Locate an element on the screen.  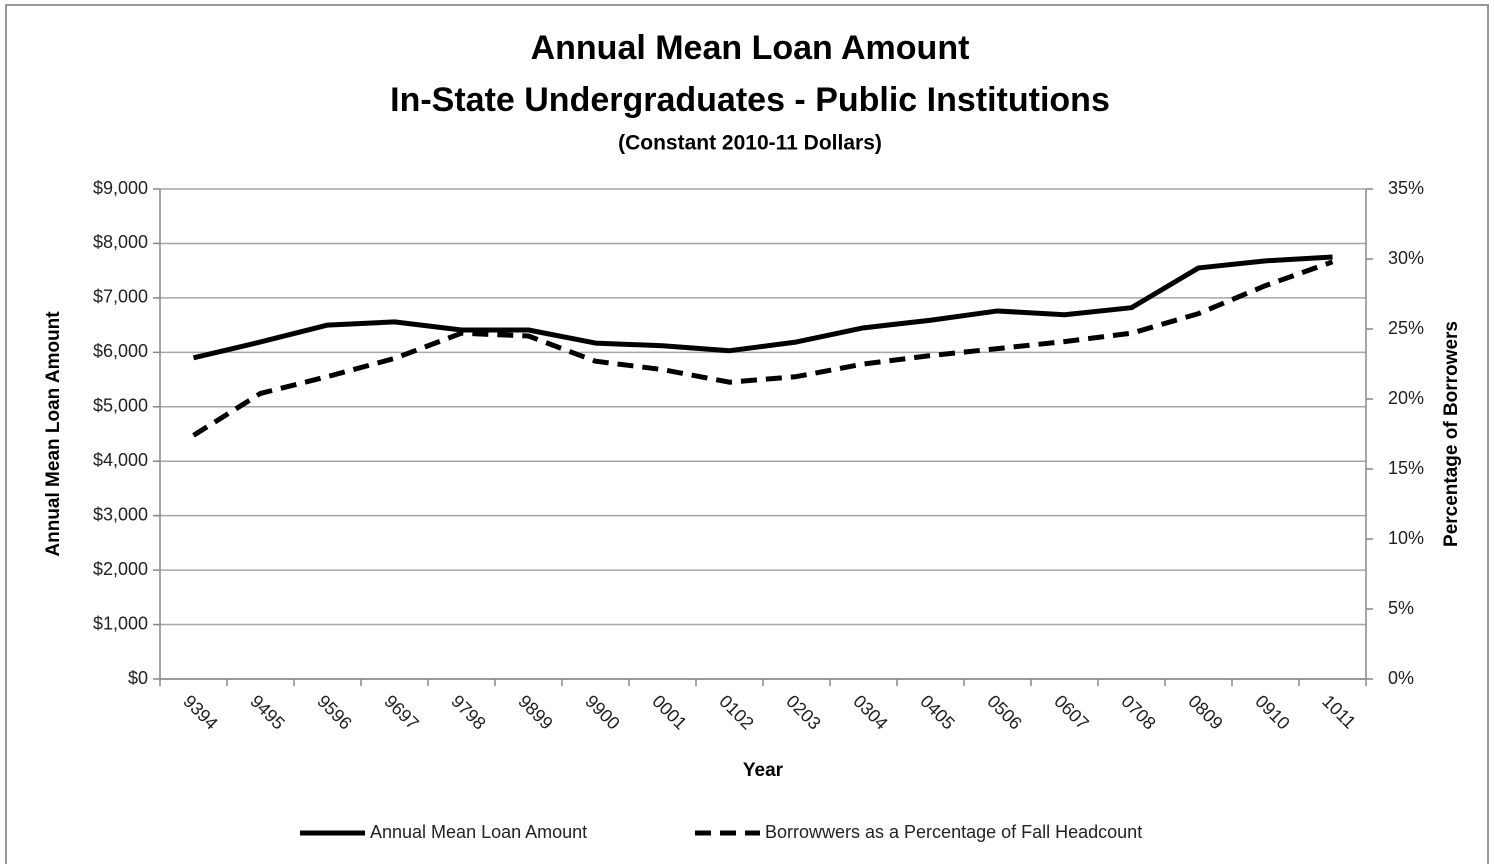
y-axis-label: Annual Mean Loan Amount is located at coordinates (53, 434).